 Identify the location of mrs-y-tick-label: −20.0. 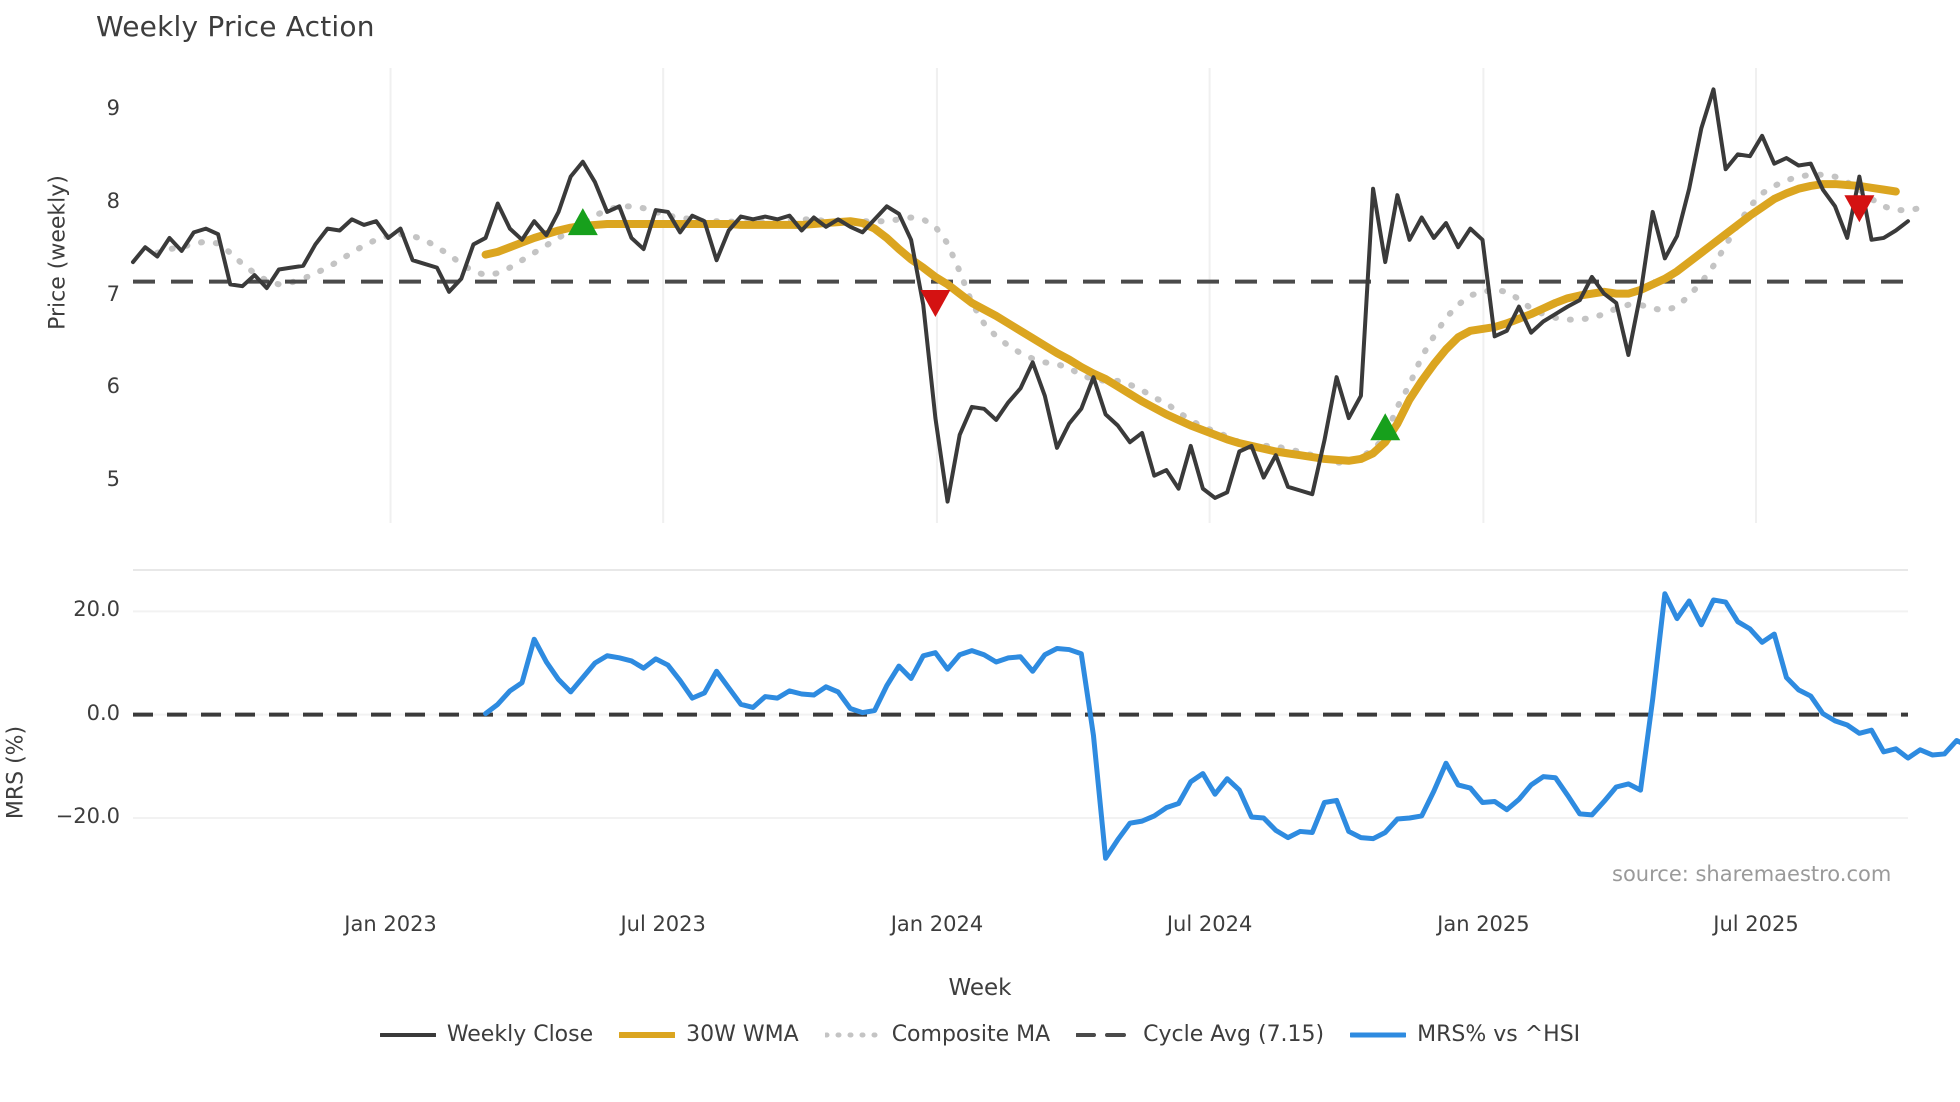
(87, 816).